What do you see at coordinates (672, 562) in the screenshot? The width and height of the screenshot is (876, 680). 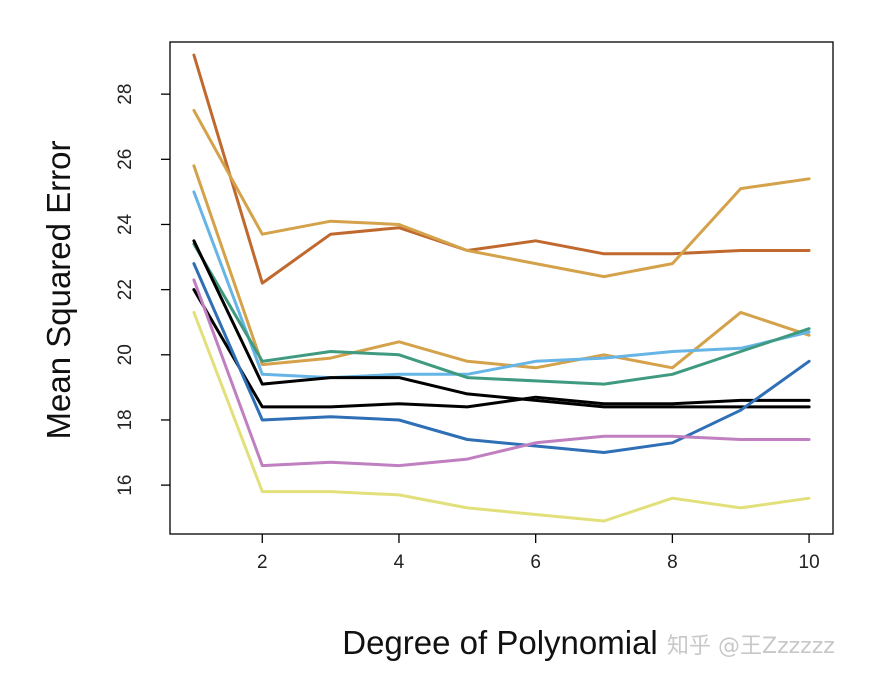 I see `x-tick-label: 8` at bounding box center [672, 562].